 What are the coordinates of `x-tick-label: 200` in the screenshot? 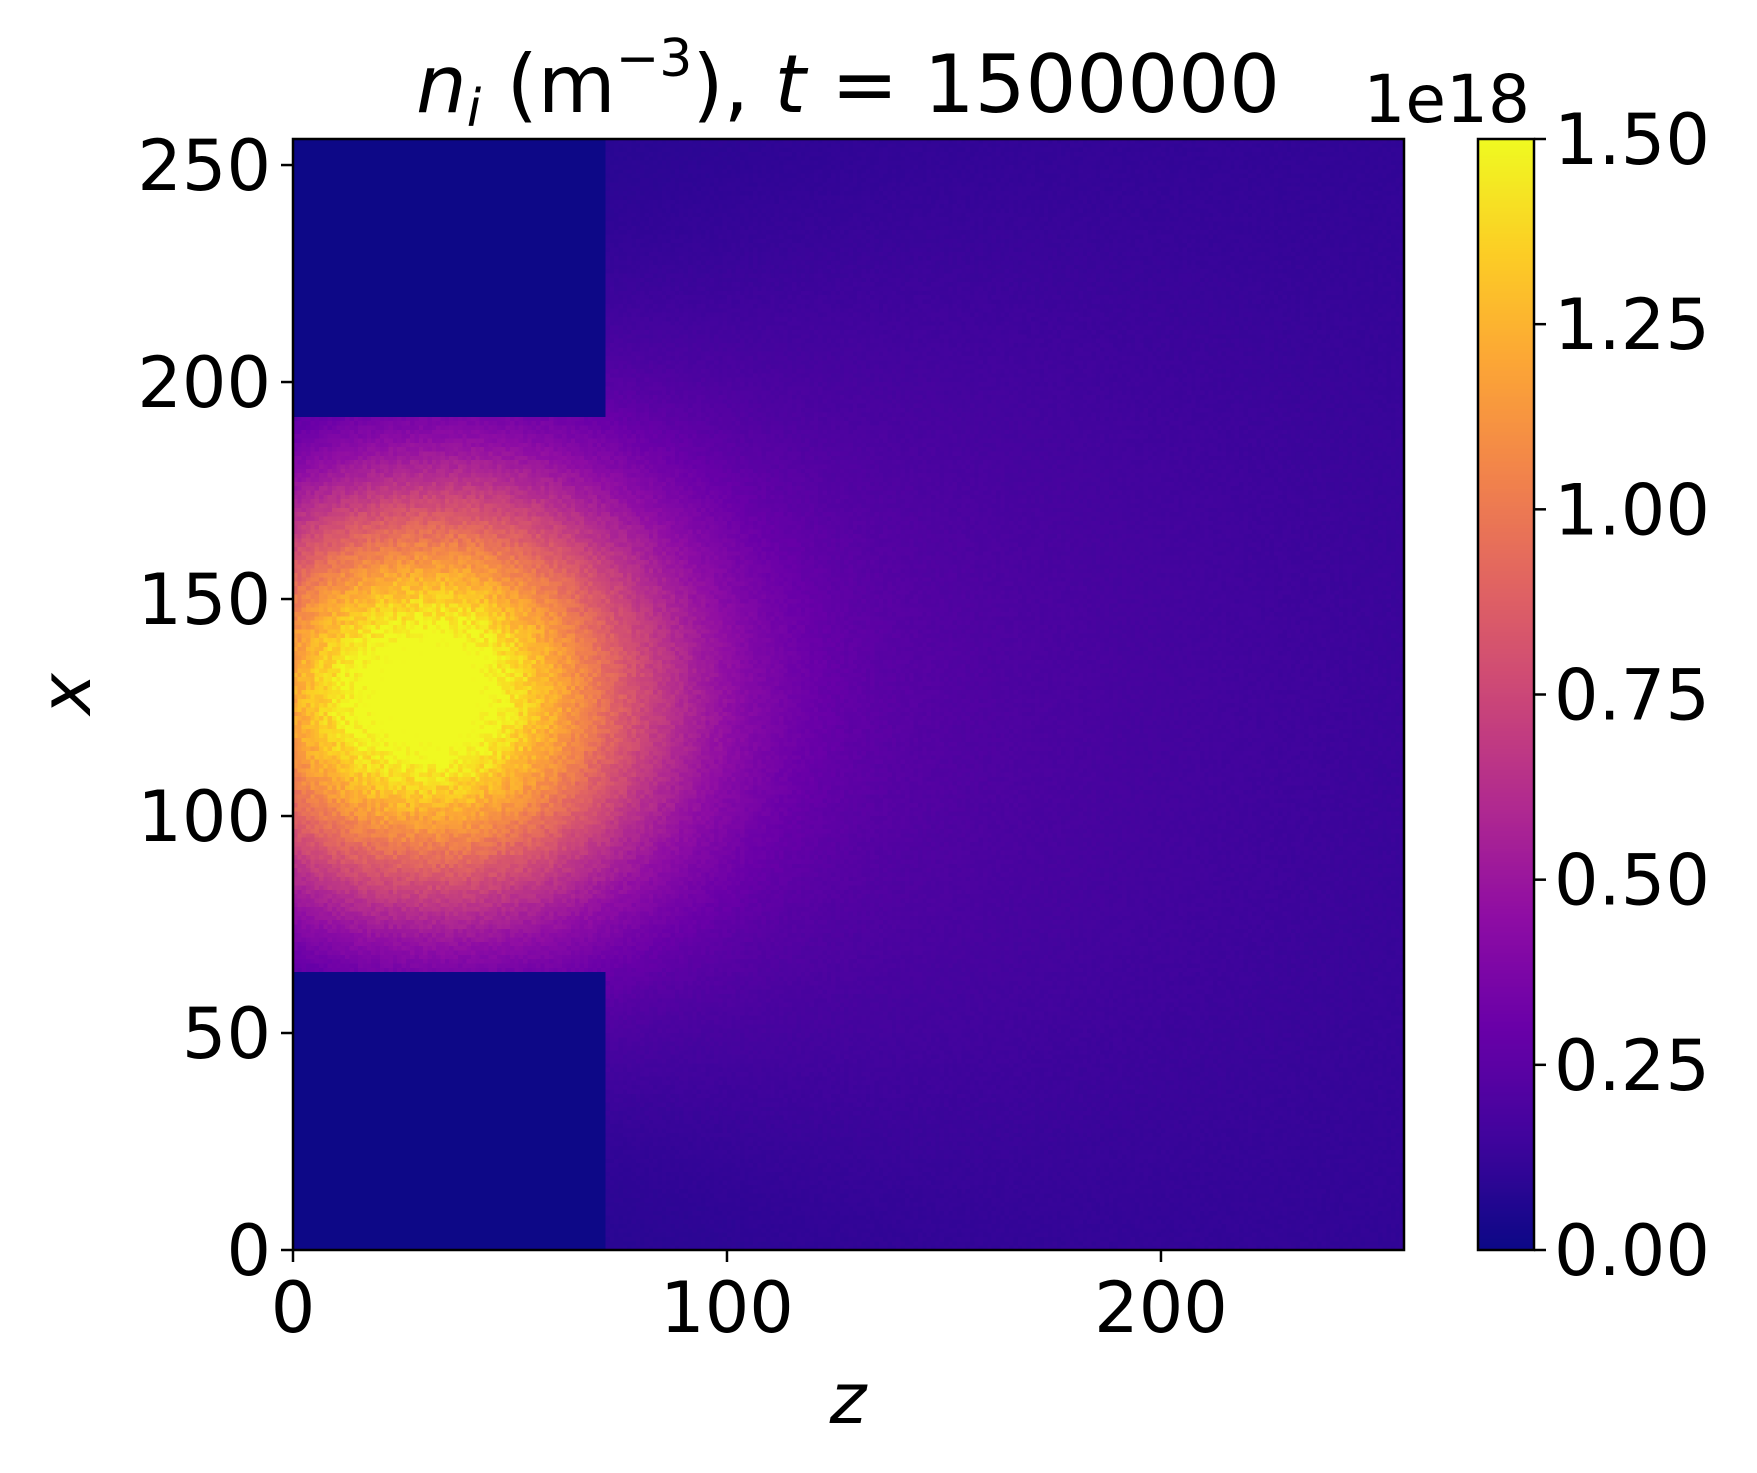 It's located at (1161, 1308).